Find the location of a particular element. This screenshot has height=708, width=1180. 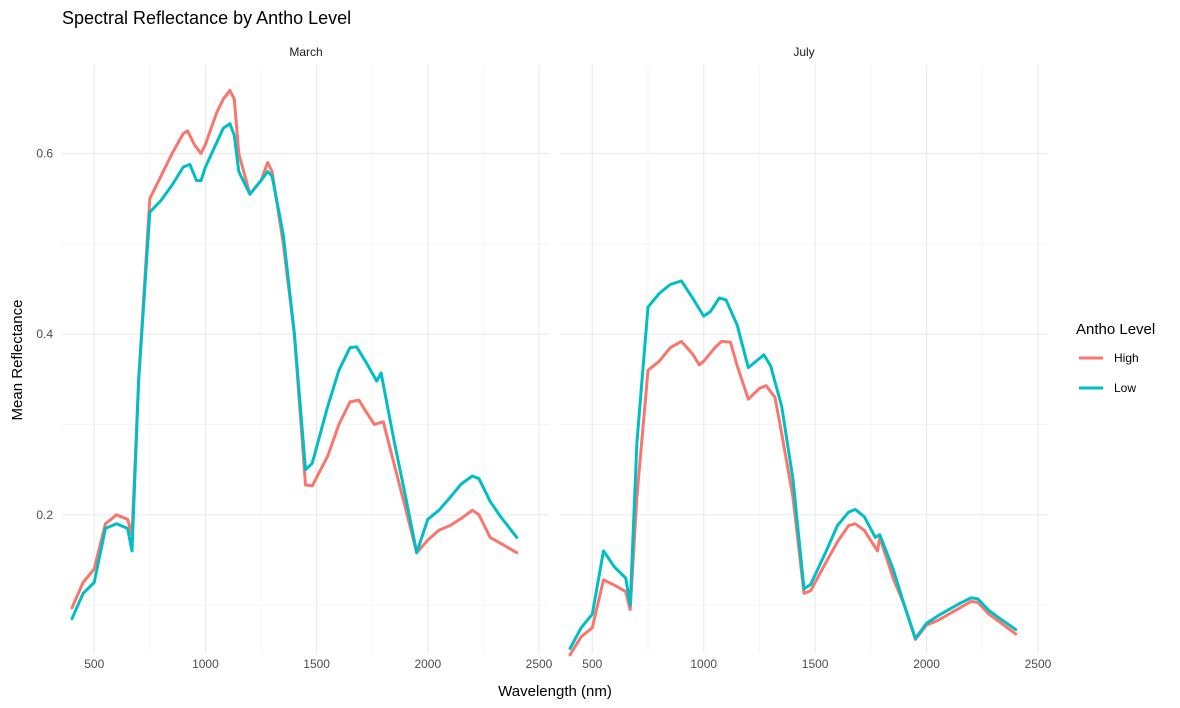

y-axis-title: Mean Reflectance is located at coordinates (17, 360).